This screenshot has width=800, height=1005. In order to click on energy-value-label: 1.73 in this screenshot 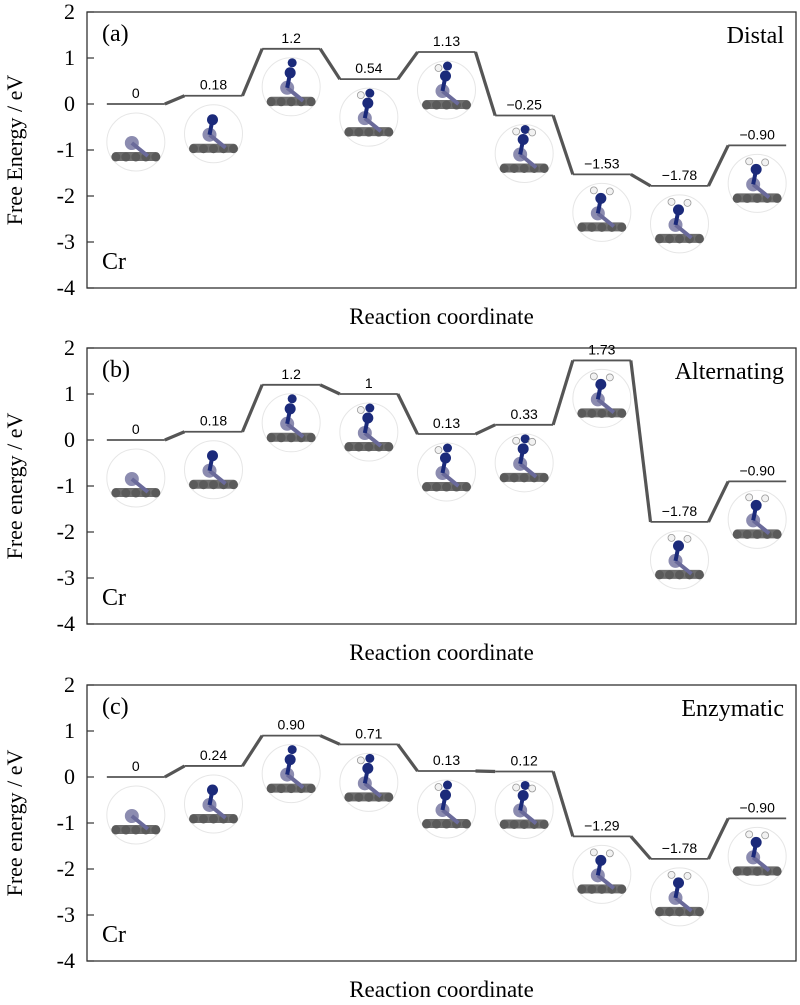, I will do `click(601, 349)`.